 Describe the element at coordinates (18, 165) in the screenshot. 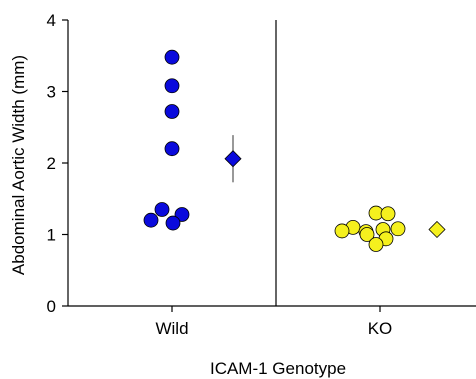

I see `y-axis-label: Abdominal Aortic Width (mm)` at that location.